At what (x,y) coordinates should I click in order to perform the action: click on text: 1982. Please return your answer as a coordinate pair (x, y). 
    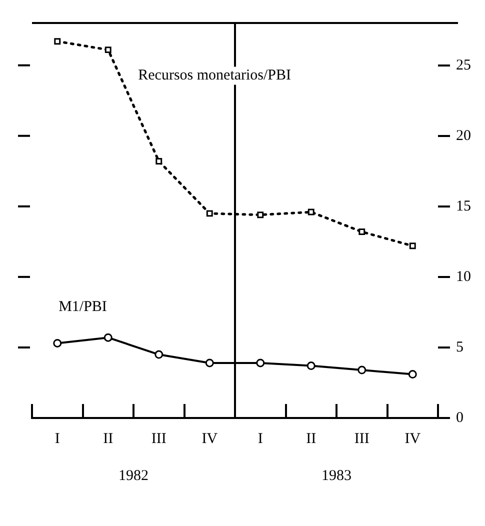
    Looking at the image, I should click on (133, 476).